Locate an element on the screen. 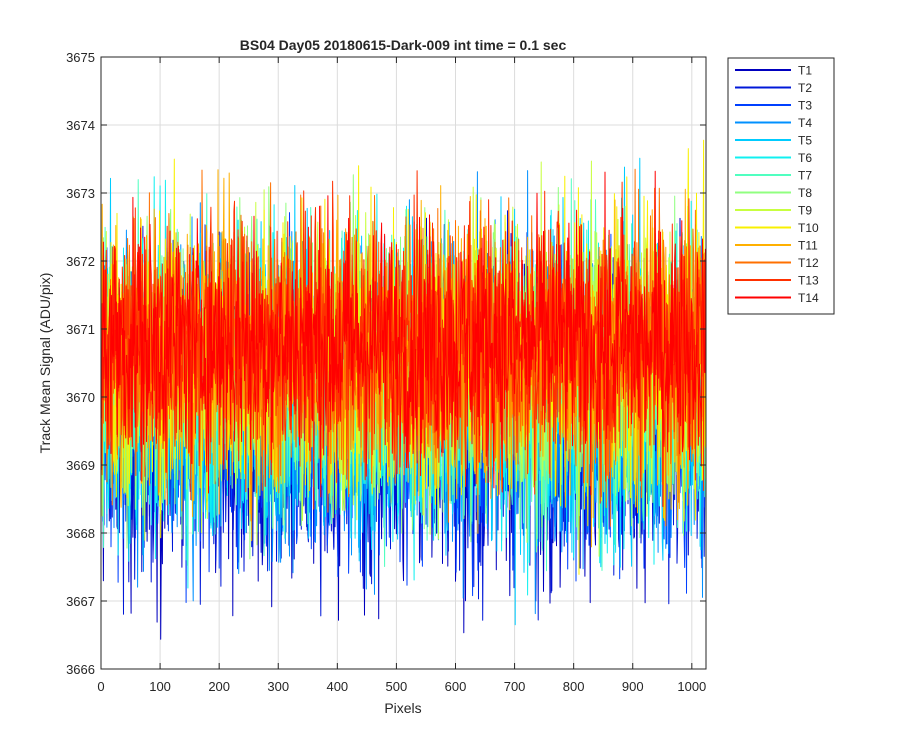  legend-label: T2 is located at coordinates (805, 88).